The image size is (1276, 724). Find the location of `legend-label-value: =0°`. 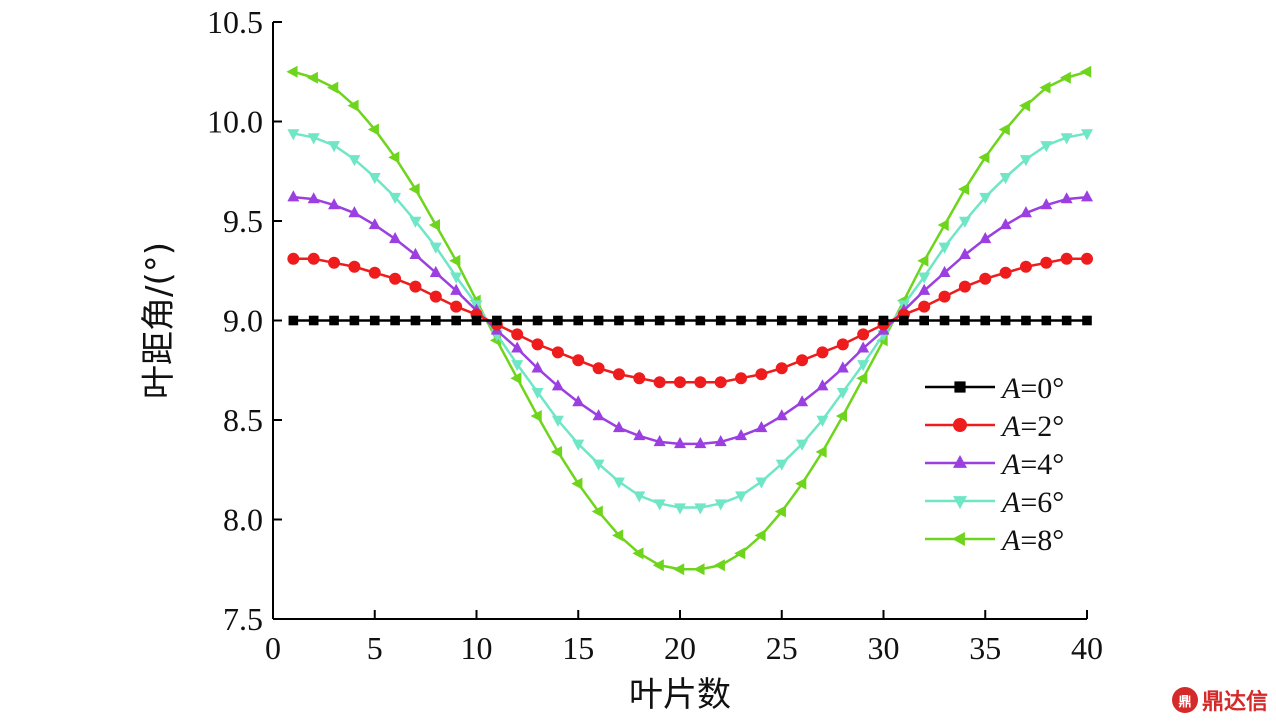

legend-label-value: =0° is located at coordinates (1042, 388).